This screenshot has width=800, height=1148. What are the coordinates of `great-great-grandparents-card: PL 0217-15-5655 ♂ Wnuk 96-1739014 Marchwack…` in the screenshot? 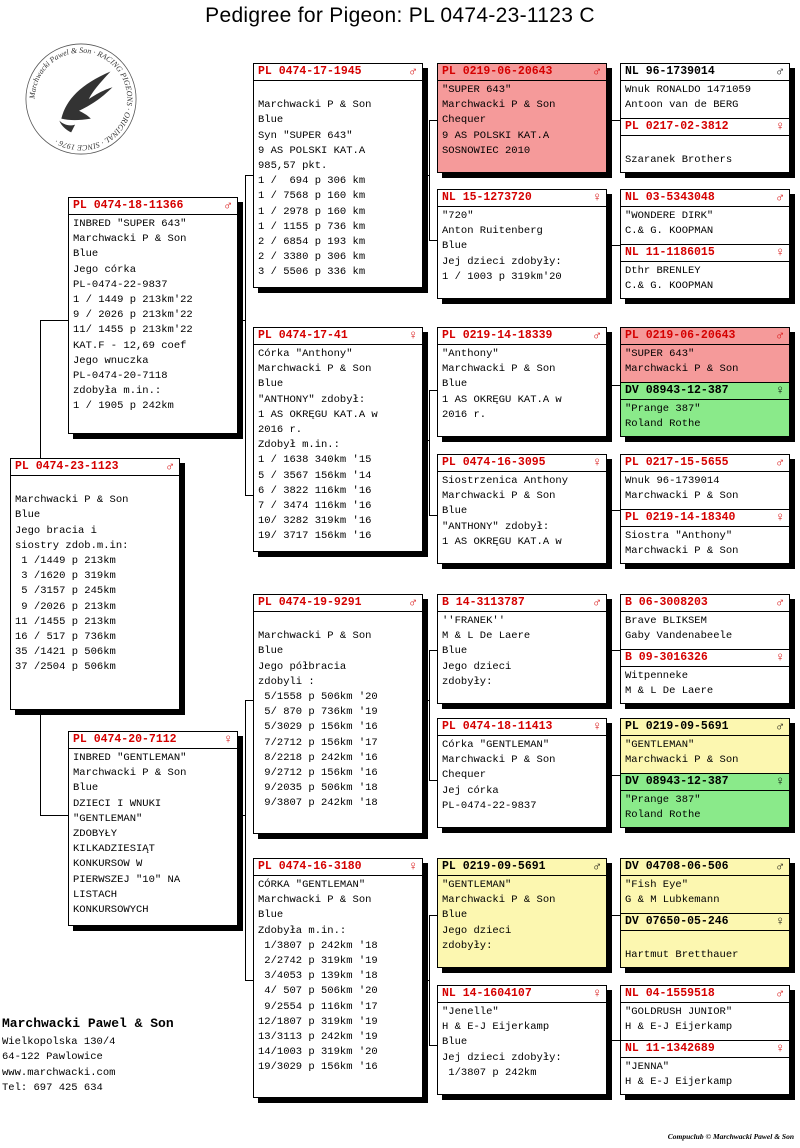 It's located at (705, 509).